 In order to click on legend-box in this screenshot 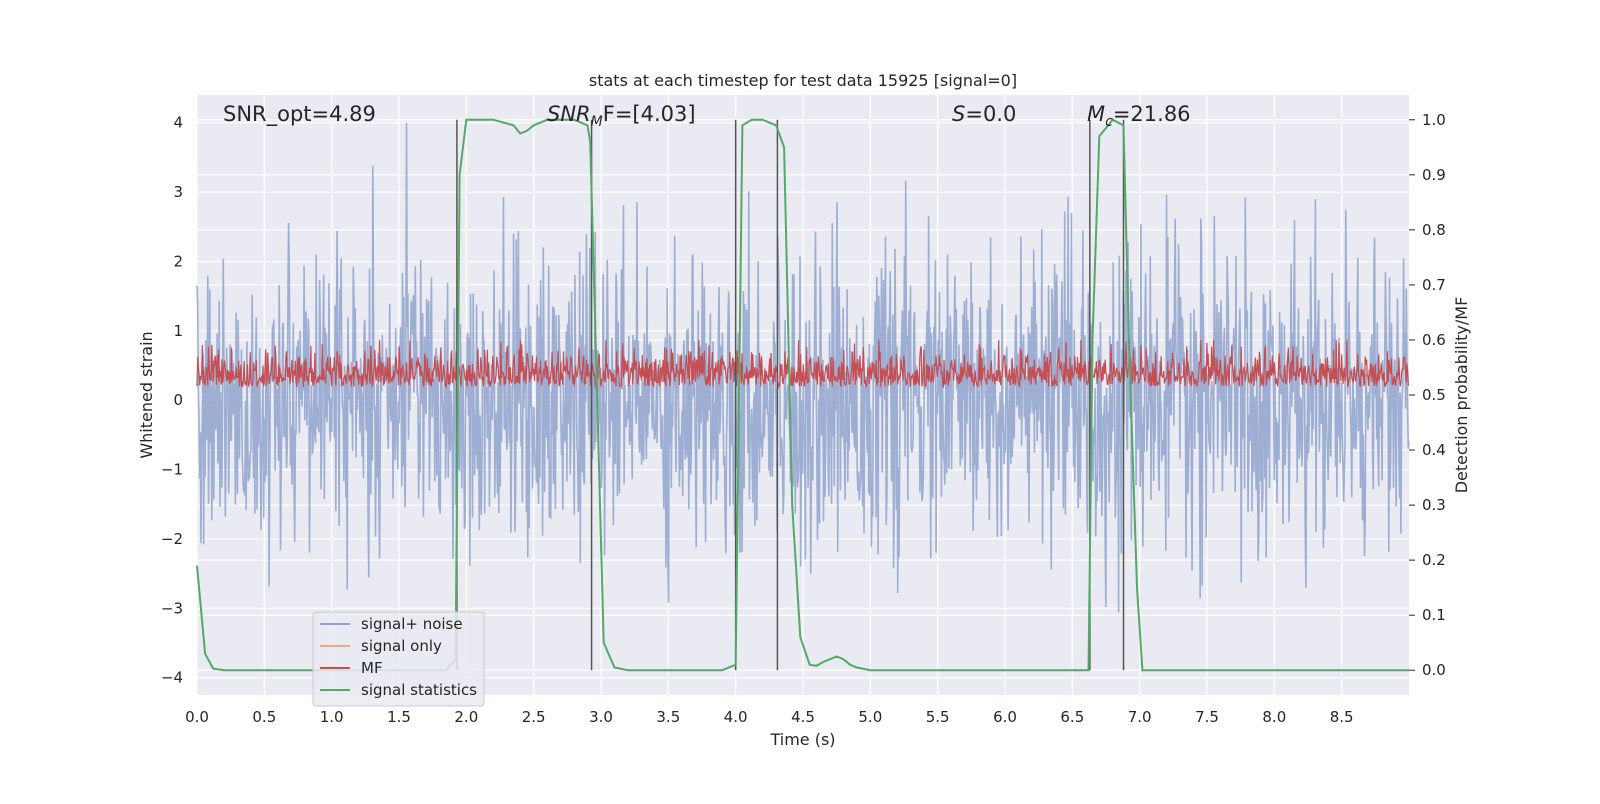, I will do `click(398, 659)`.